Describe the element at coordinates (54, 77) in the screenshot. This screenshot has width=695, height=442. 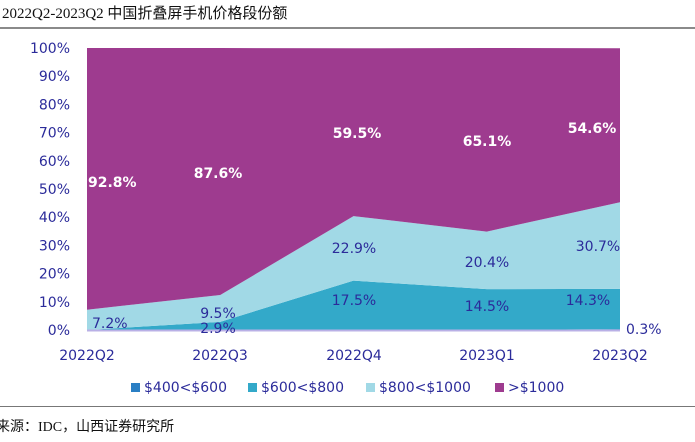
I see `y-tick-label: 90%` at that location.